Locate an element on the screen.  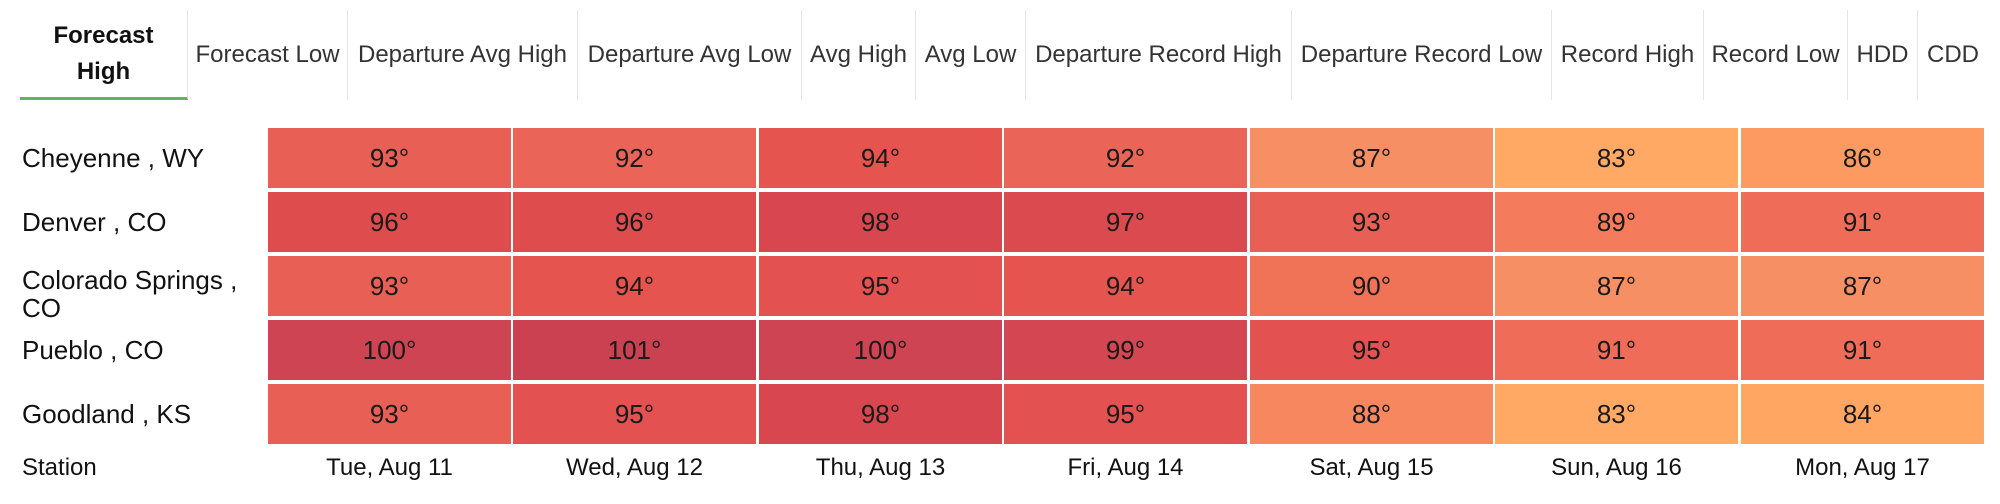
temperature-cell: 101° is located at coordinates (634, 350).